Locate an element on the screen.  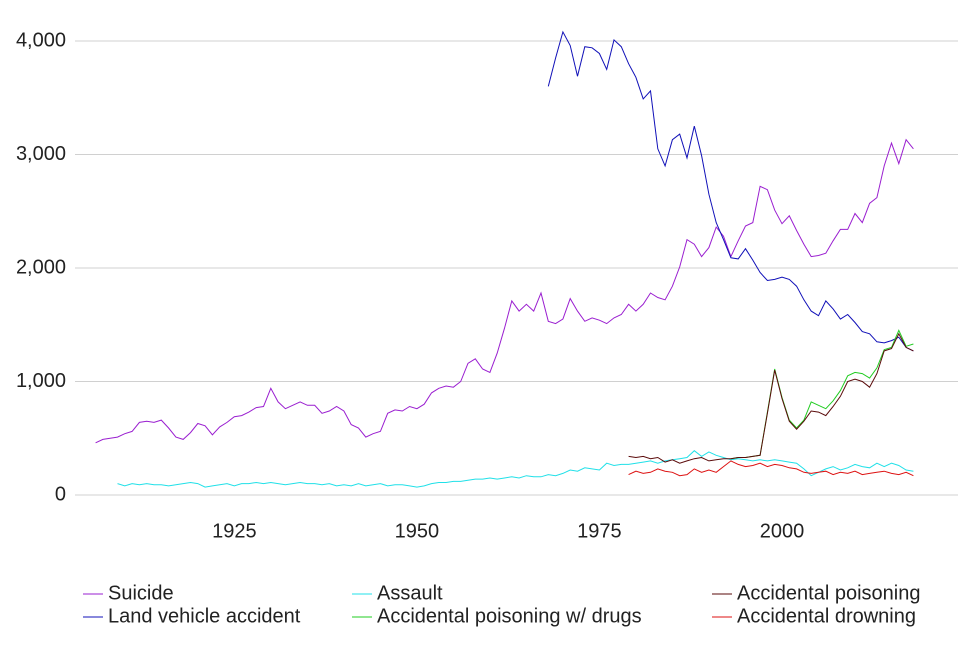
legend-label: Accidental poisoning is located at coordinates (828, 593).